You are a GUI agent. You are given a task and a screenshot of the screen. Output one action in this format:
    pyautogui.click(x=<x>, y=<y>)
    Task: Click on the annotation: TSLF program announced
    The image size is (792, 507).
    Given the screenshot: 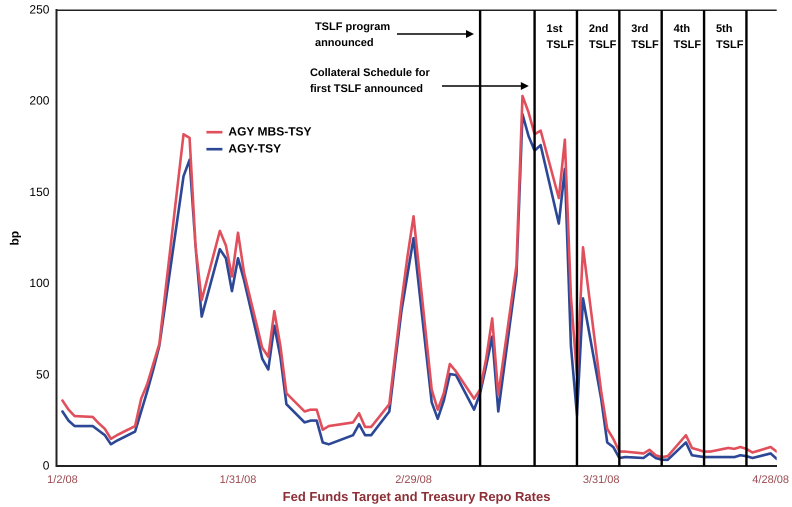 What is the action you would take?
    pyautogui.click(x=352, y=35)
    